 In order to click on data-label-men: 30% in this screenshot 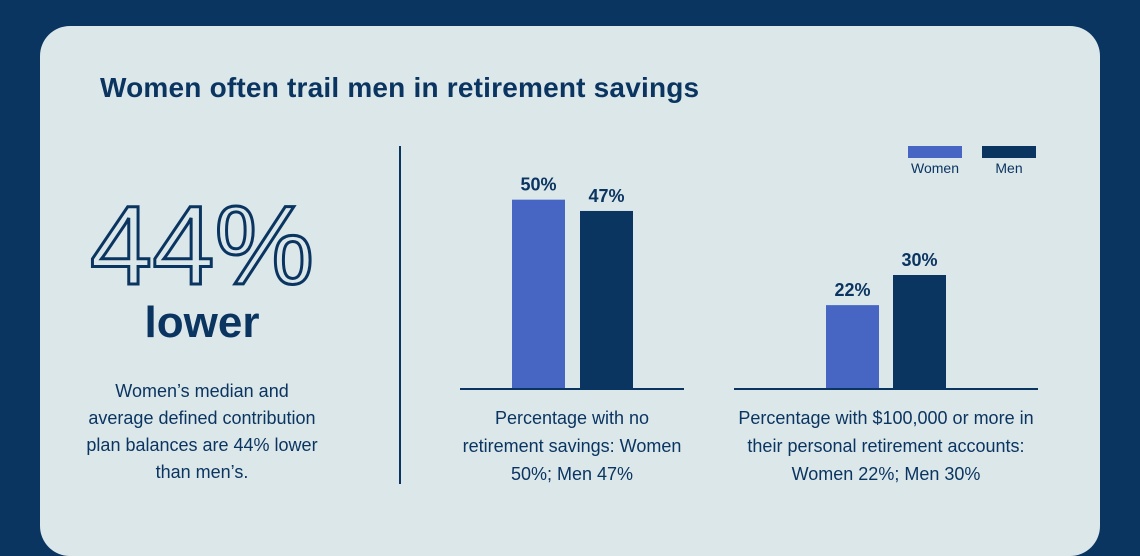, I will do `click(919, 260)`.